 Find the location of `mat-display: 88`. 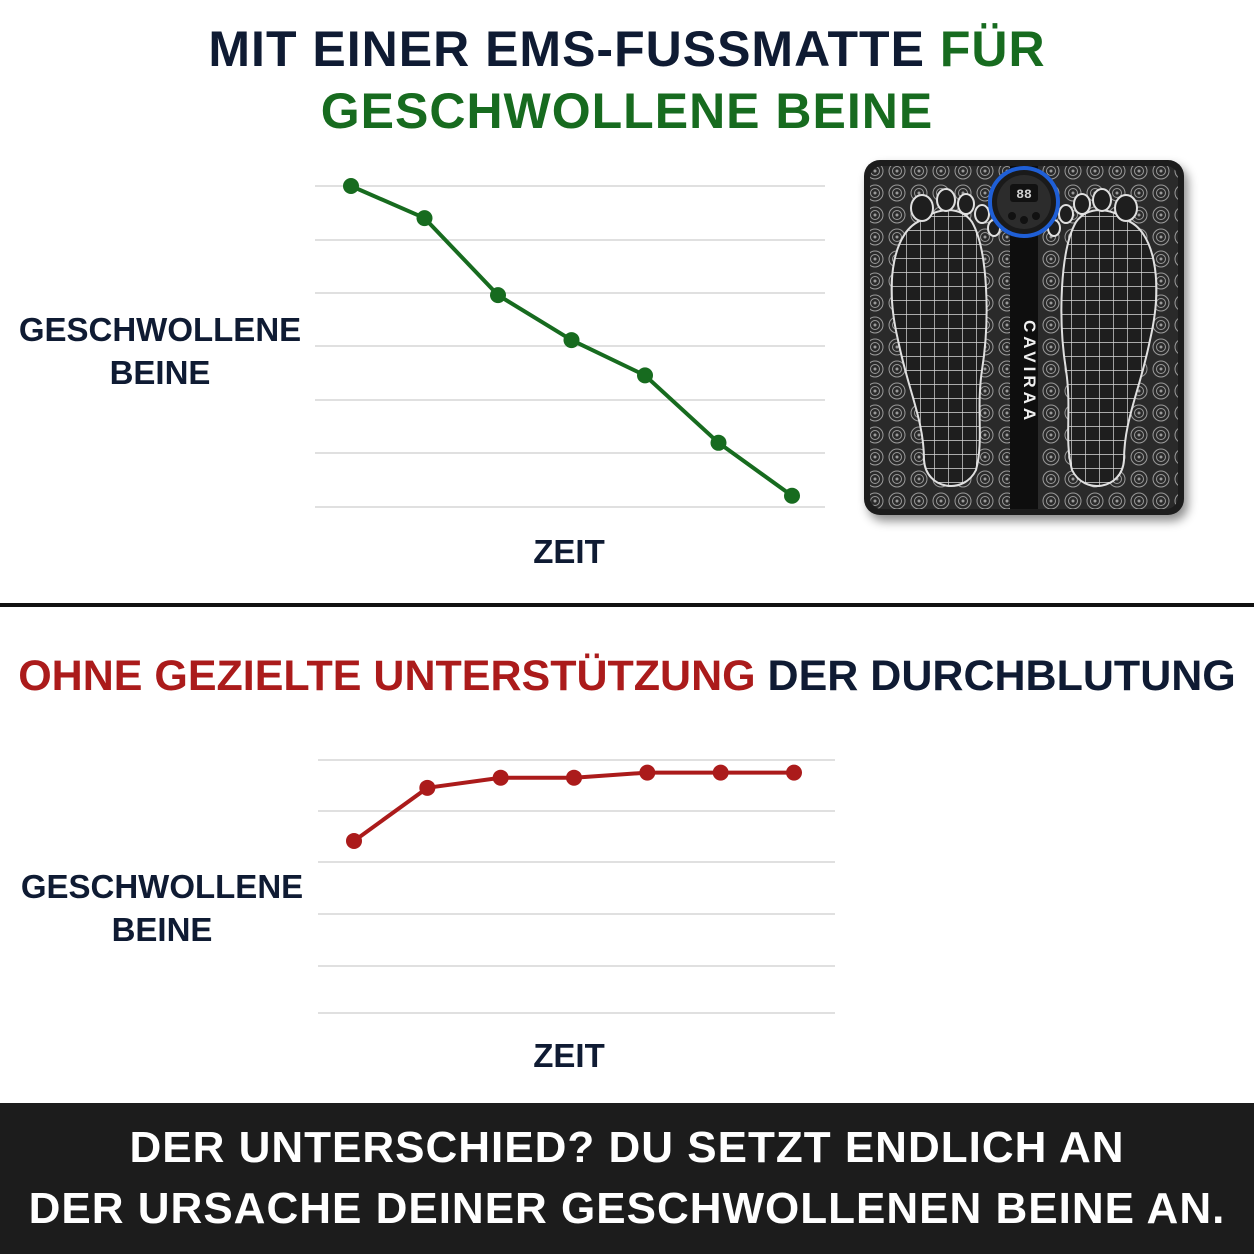

mat-display: 88 is located at coordinates (1024, 194).